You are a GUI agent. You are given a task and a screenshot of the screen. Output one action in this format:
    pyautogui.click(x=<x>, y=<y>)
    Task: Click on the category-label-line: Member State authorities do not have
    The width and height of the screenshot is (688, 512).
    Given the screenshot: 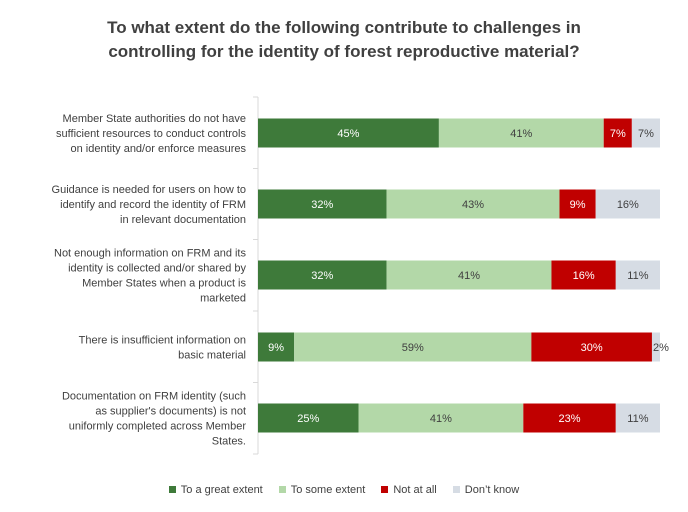 What is the action you would take?
    pyautogui.click(x=154, y=119)
    